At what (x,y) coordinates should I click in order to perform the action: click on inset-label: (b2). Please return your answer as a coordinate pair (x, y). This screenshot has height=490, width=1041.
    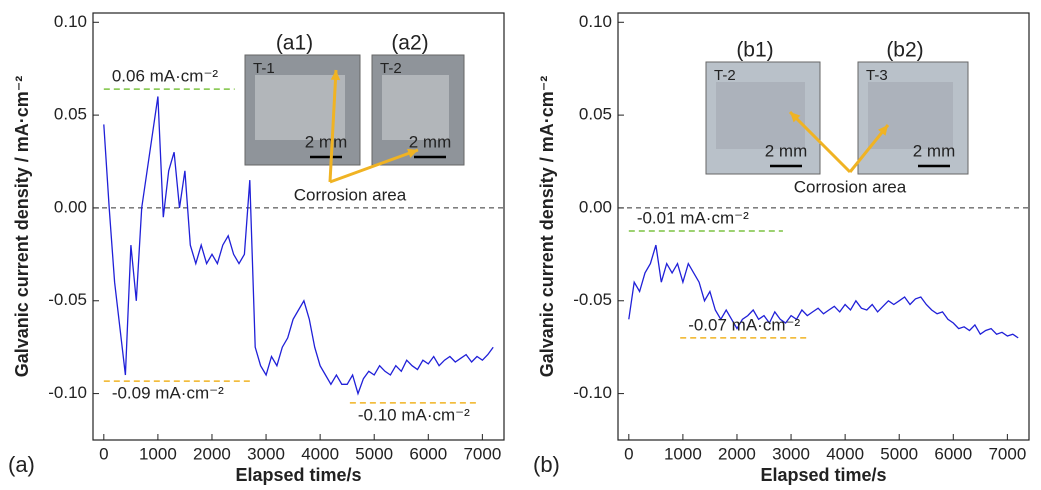
    Looking at the image, I should click on (904, 50).